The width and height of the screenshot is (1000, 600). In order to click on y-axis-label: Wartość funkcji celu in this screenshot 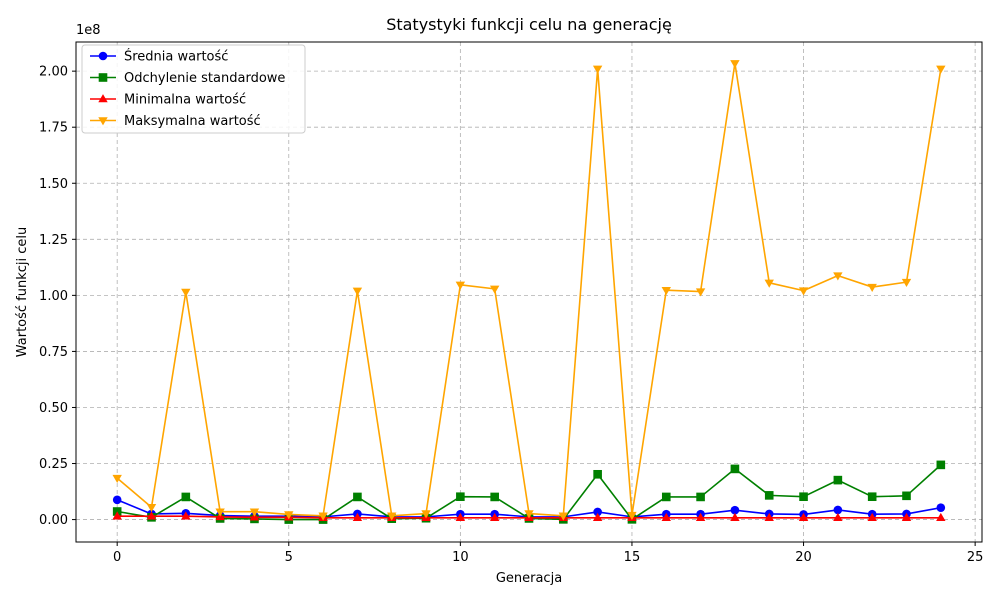, I will do `click(22, 292)`.